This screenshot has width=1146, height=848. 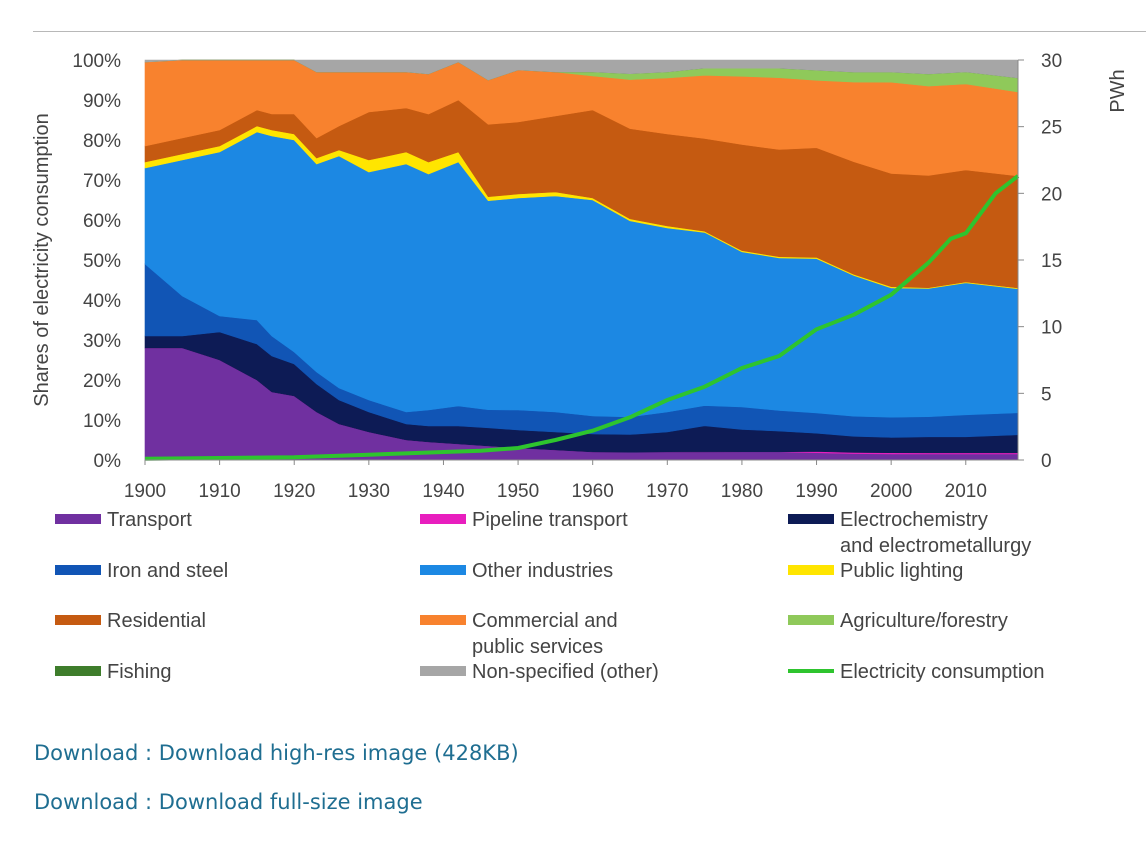 I want to click on y2-tick-label: 10, so click(x=1051, y=328).